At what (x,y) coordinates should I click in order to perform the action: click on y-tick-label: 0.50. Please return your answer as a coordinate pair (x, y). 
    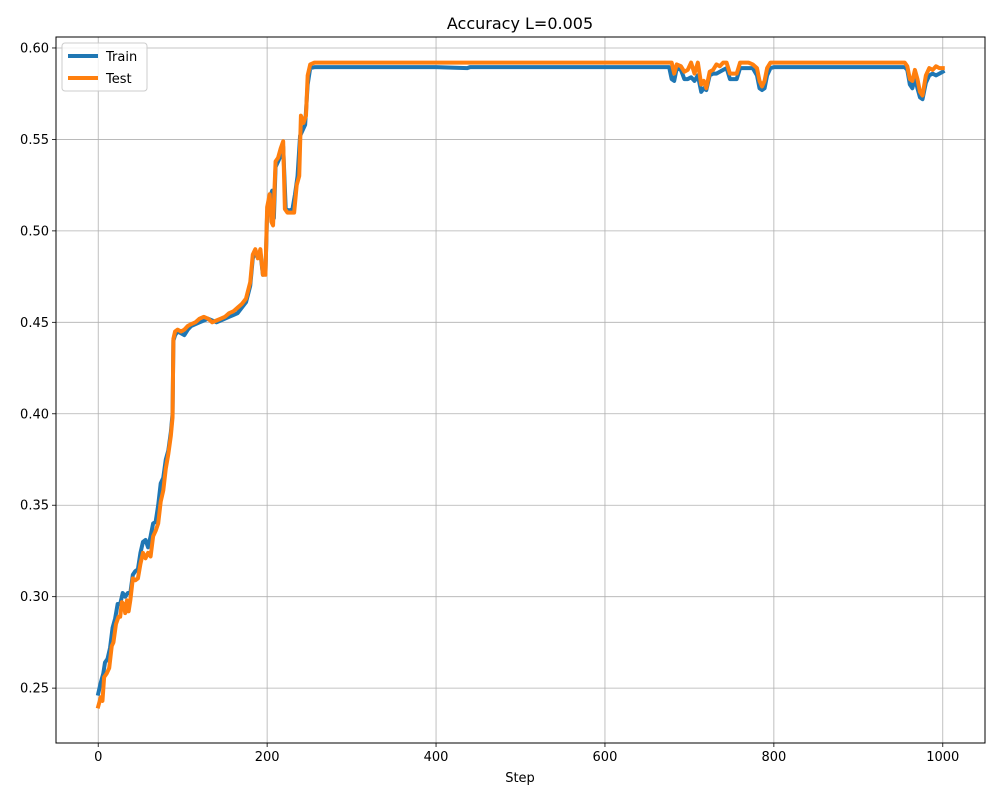
    Looking at the image, I should click on (34, 231).